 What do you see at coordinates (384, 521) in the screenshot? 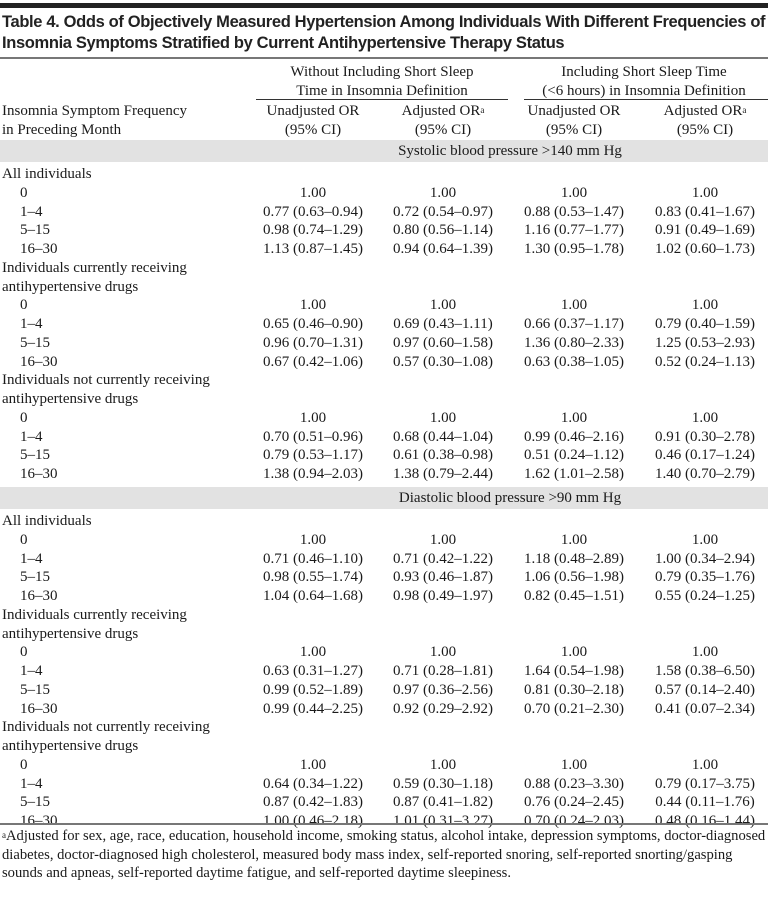
I see `group-label-row: All individuals` at bounding box center [384, 521].